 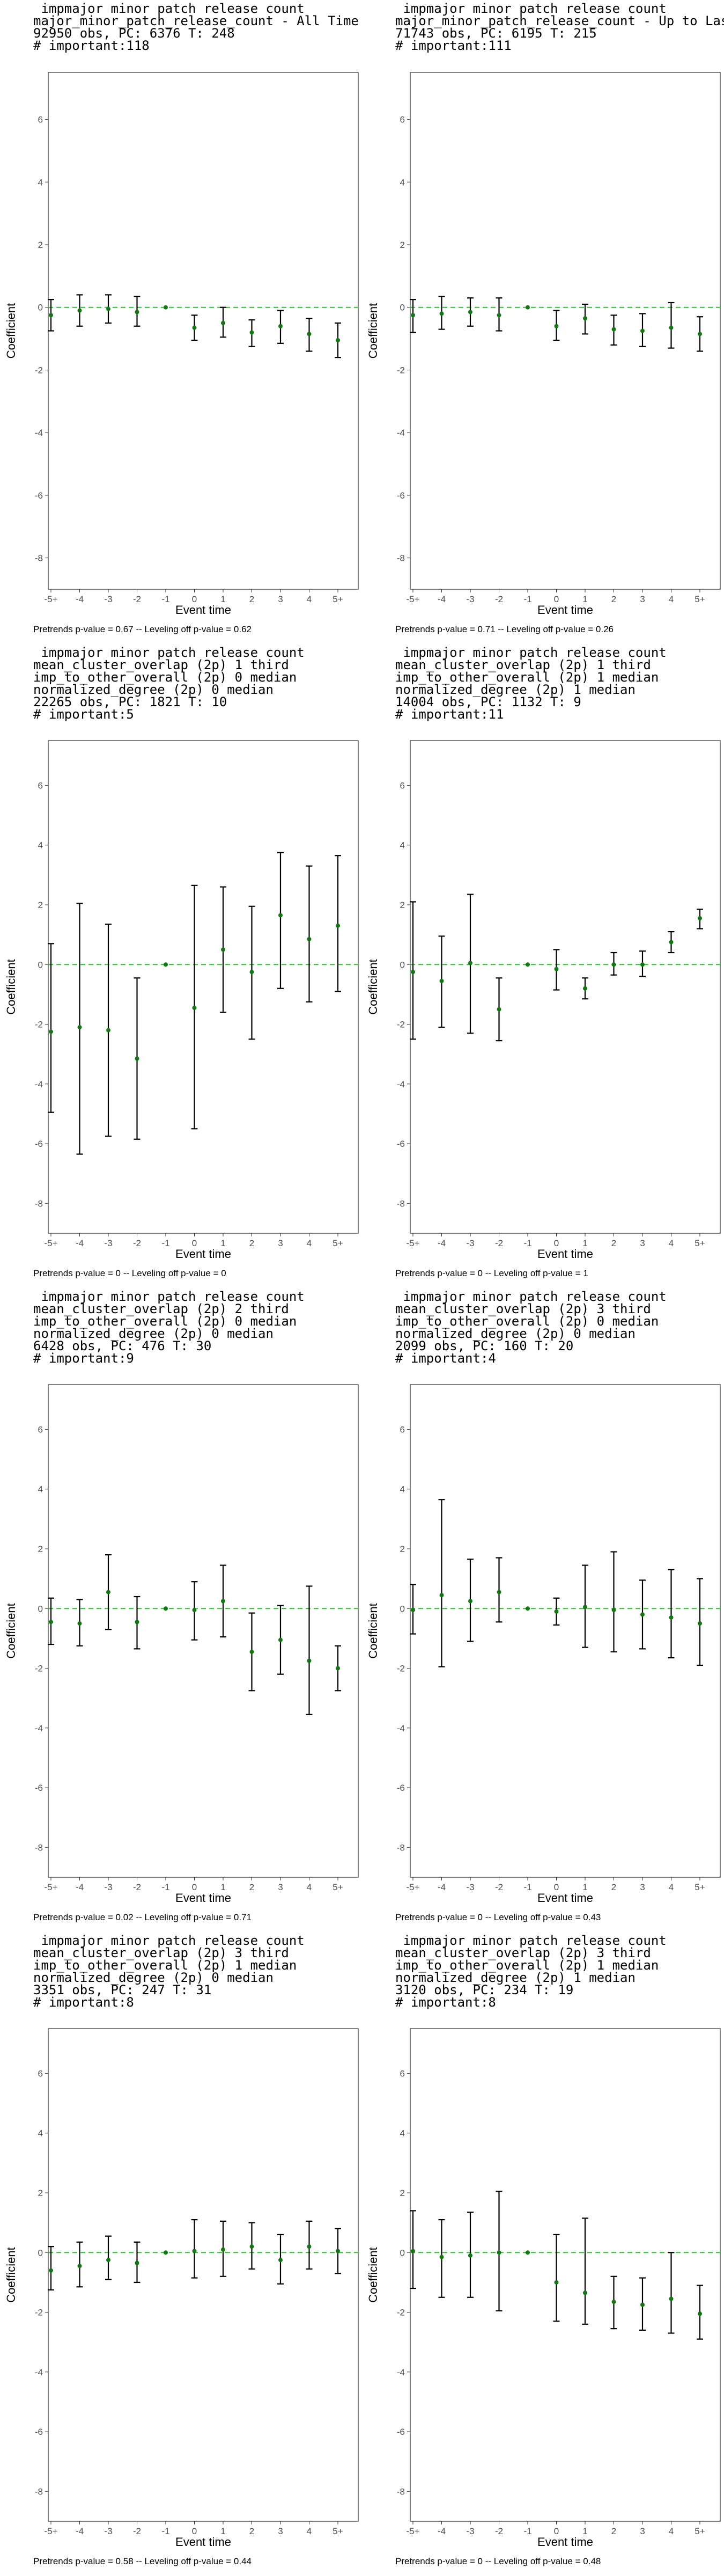 What do you see at coordinates (83, 2002) in the screenshot?
I see `title-line: # important:8` at bounding box center [83, 2002].